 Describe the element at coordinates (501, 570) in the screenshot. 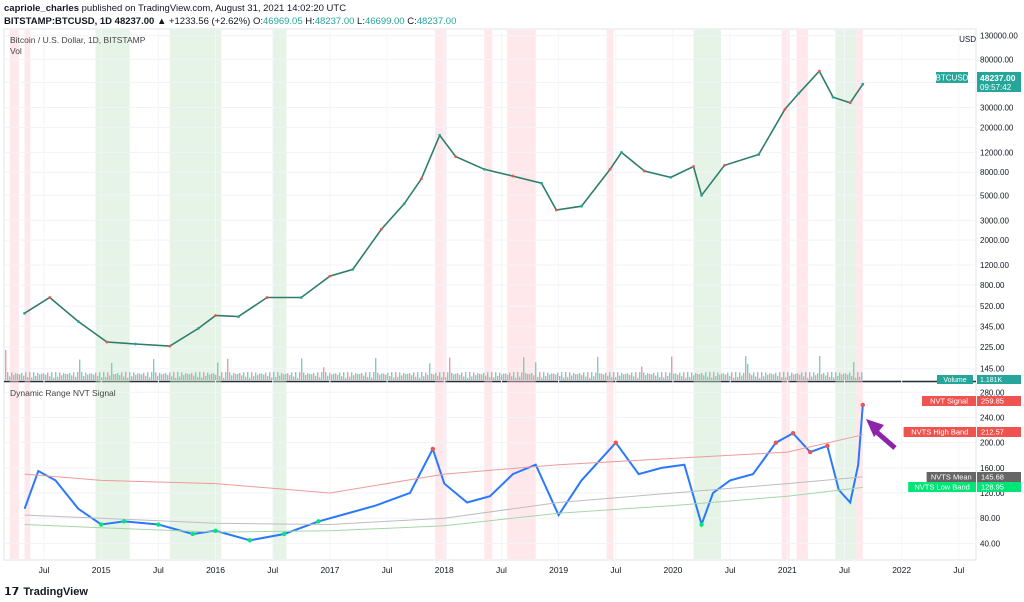

I see `x-tick: Jul` at that location.